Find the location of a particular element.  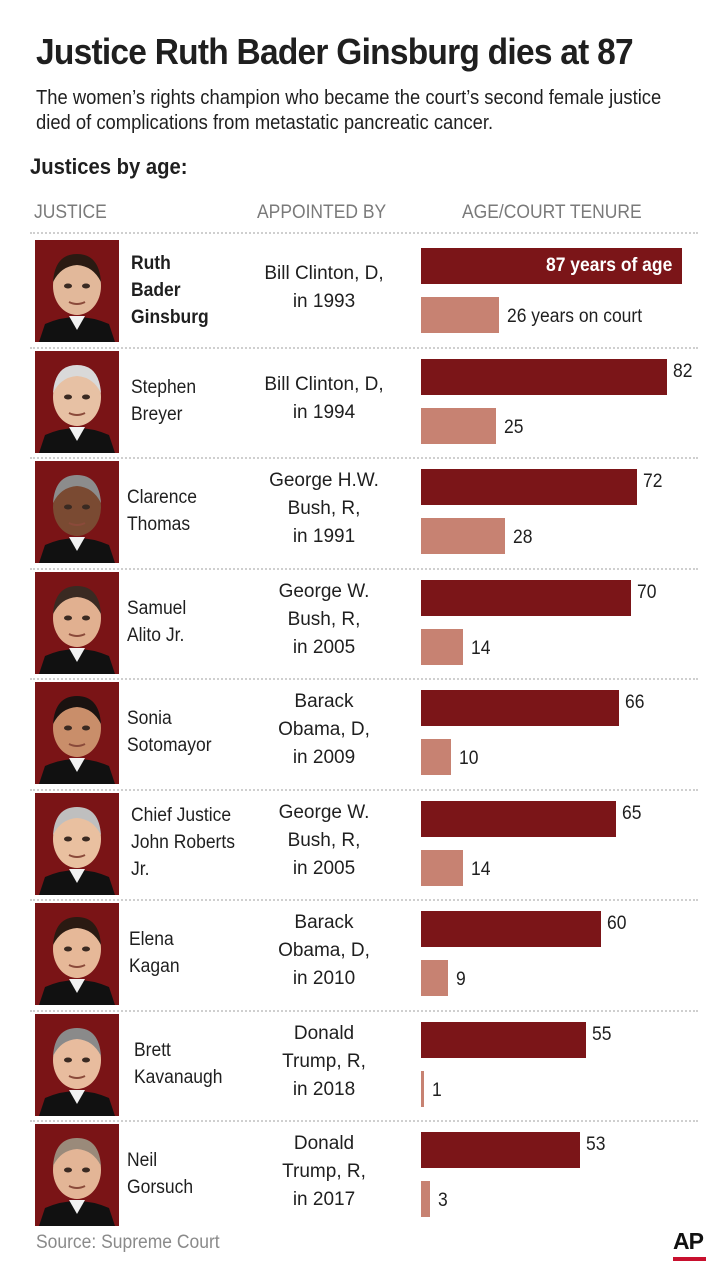

age-label: 87 years of age is located at coordinates (608, 265).